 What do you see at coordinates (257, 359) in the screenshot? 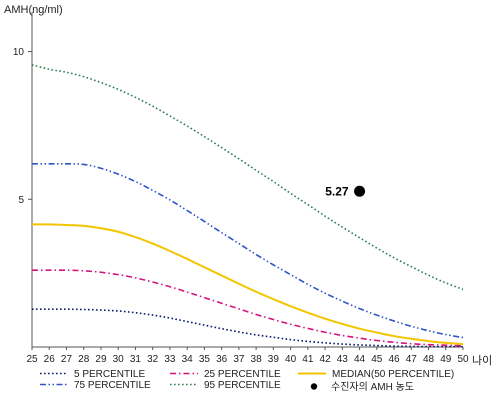
I see `x-tick-label: 38` at bounding box center [257, 359].